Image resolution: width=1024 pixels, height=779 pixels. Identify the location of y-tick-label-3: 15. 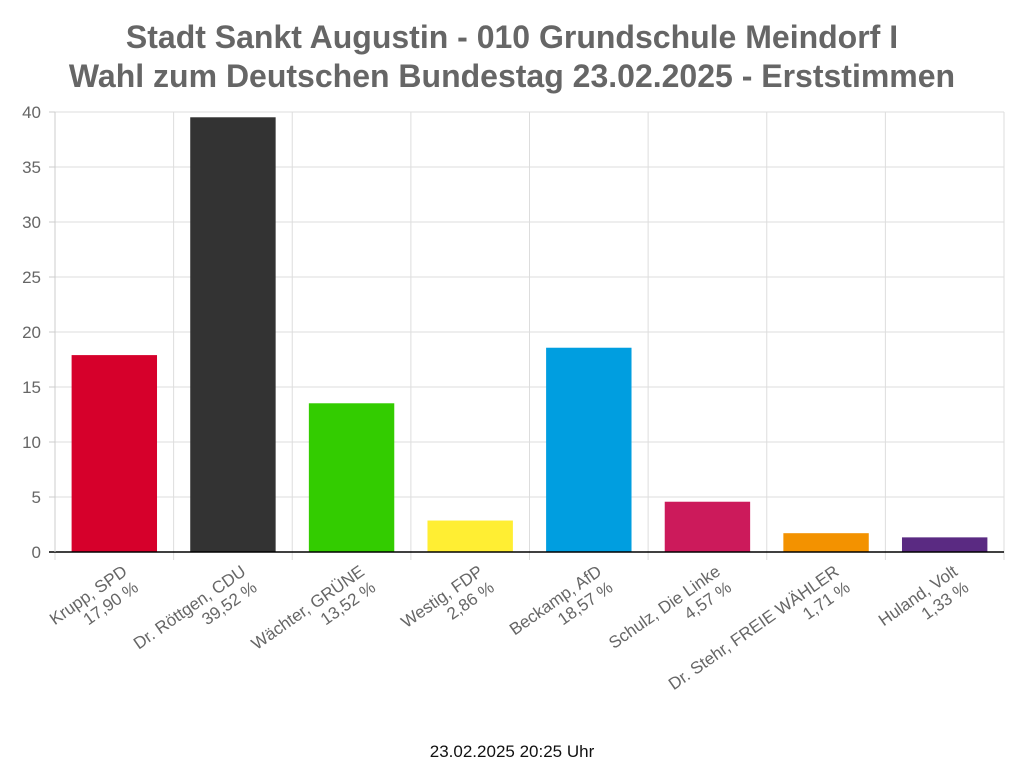
(31, 387).